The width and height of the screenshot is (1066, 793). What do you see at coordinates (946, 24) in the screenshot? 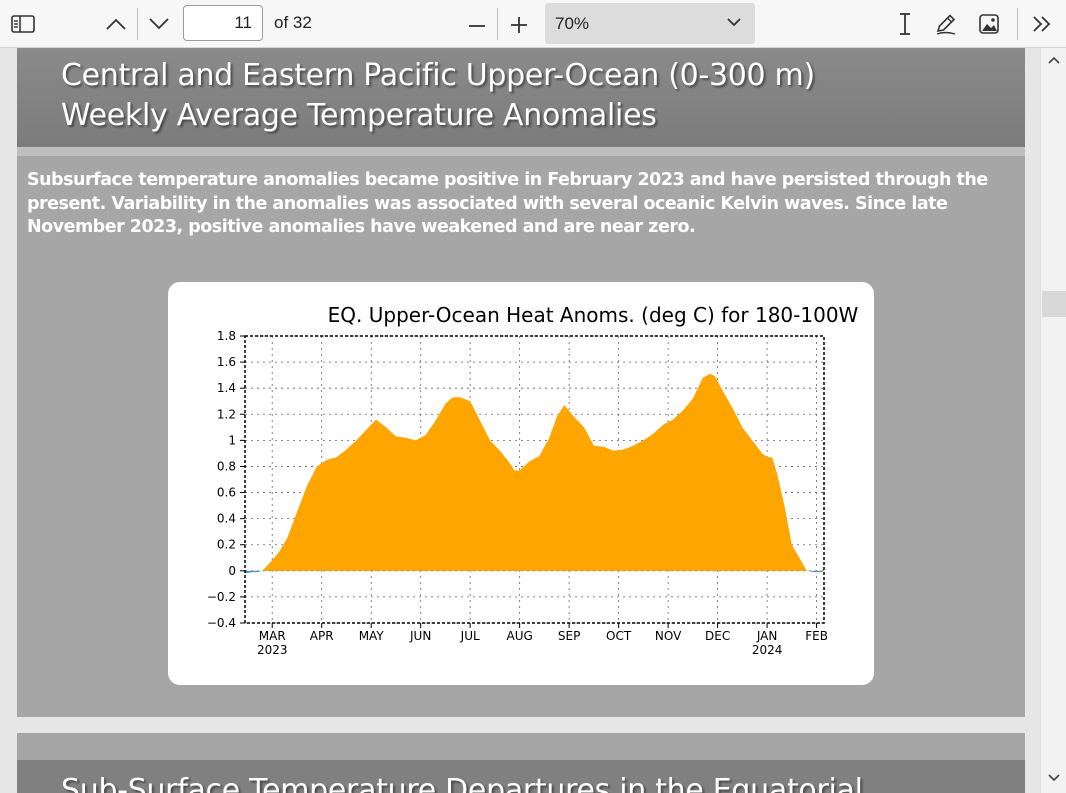
I see `draw-pen-icon` at bounding box center [946, 24].